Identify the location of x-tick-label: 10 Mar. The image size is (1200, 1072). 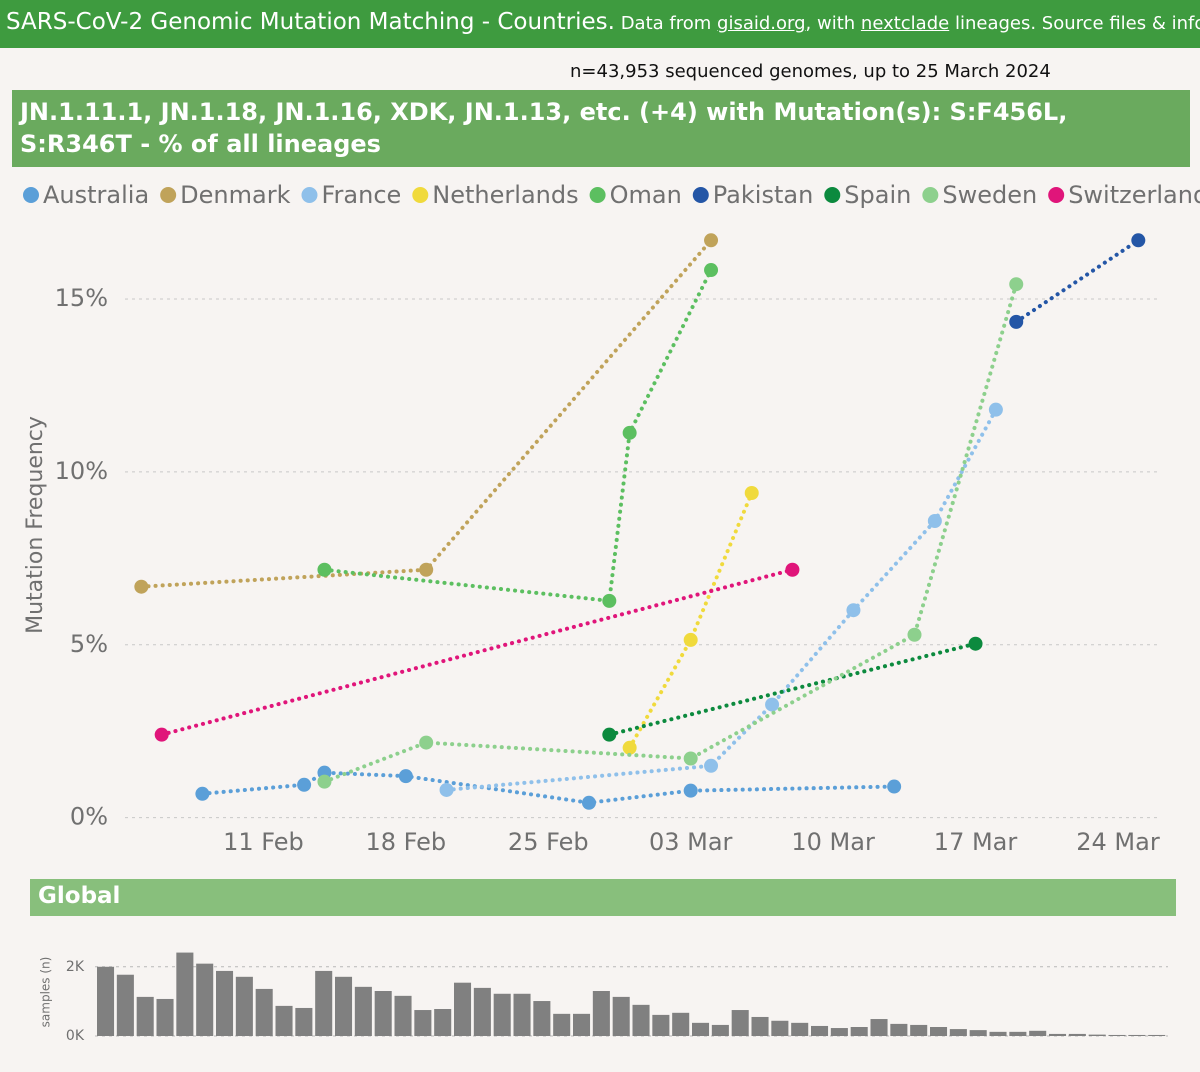
(833, 842).